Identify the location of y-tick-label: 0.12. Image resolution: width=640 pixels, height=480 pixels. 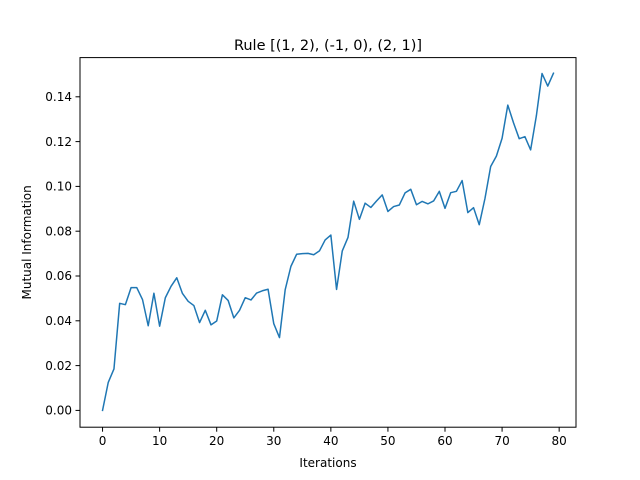
(58, 142).